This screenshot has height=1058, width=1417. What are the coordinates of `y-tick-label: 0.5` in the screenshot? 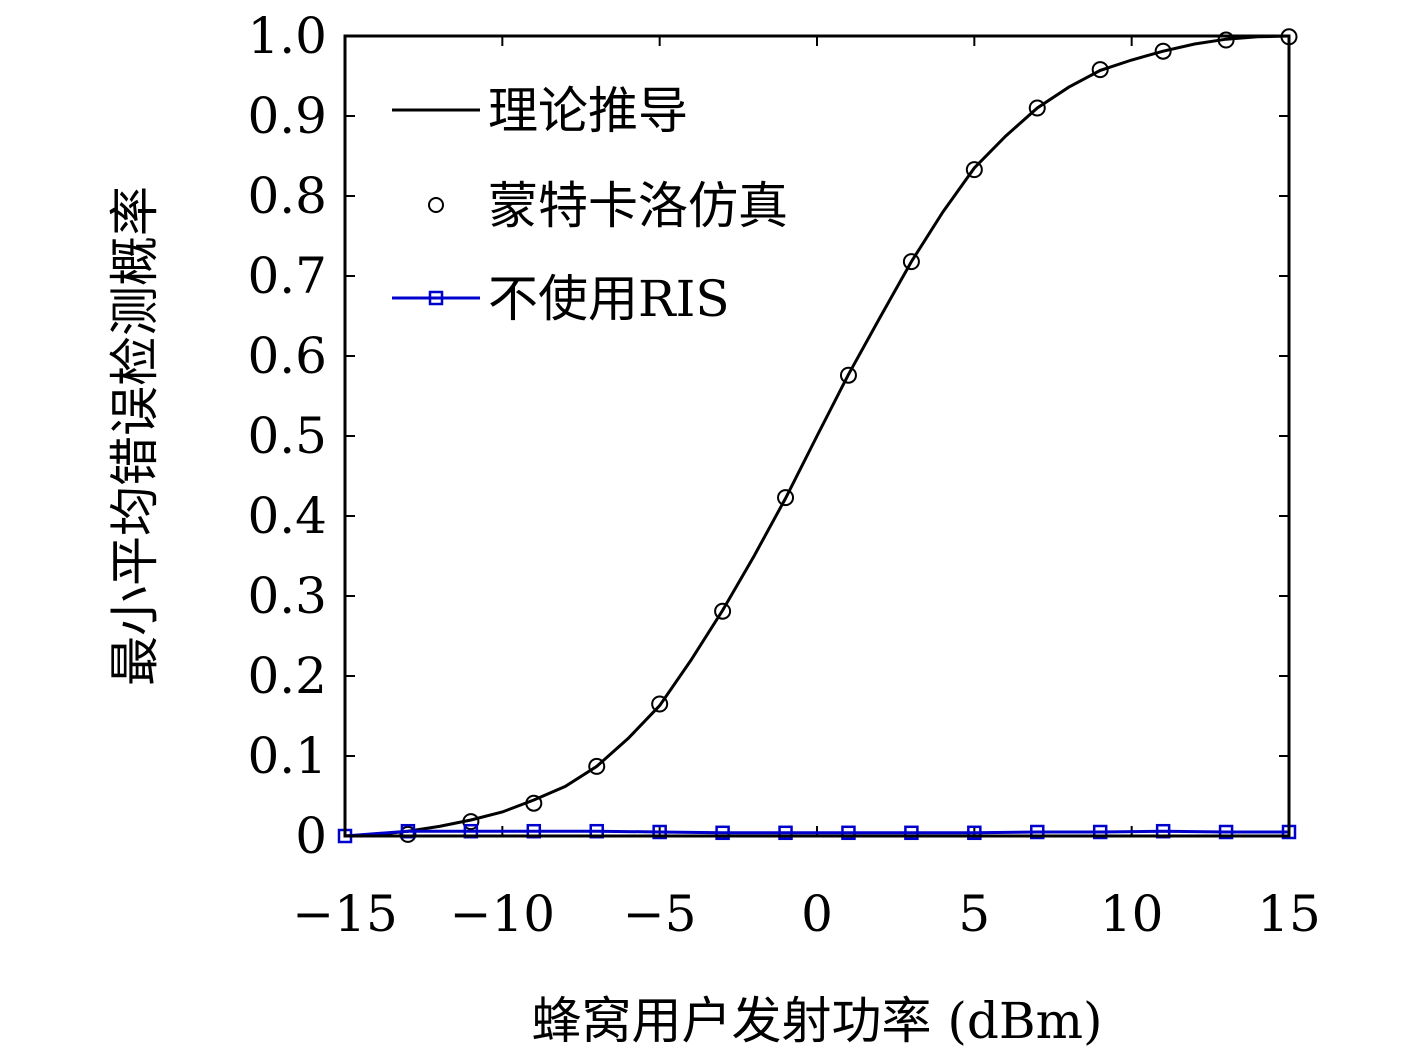 It's located at (287, 436).